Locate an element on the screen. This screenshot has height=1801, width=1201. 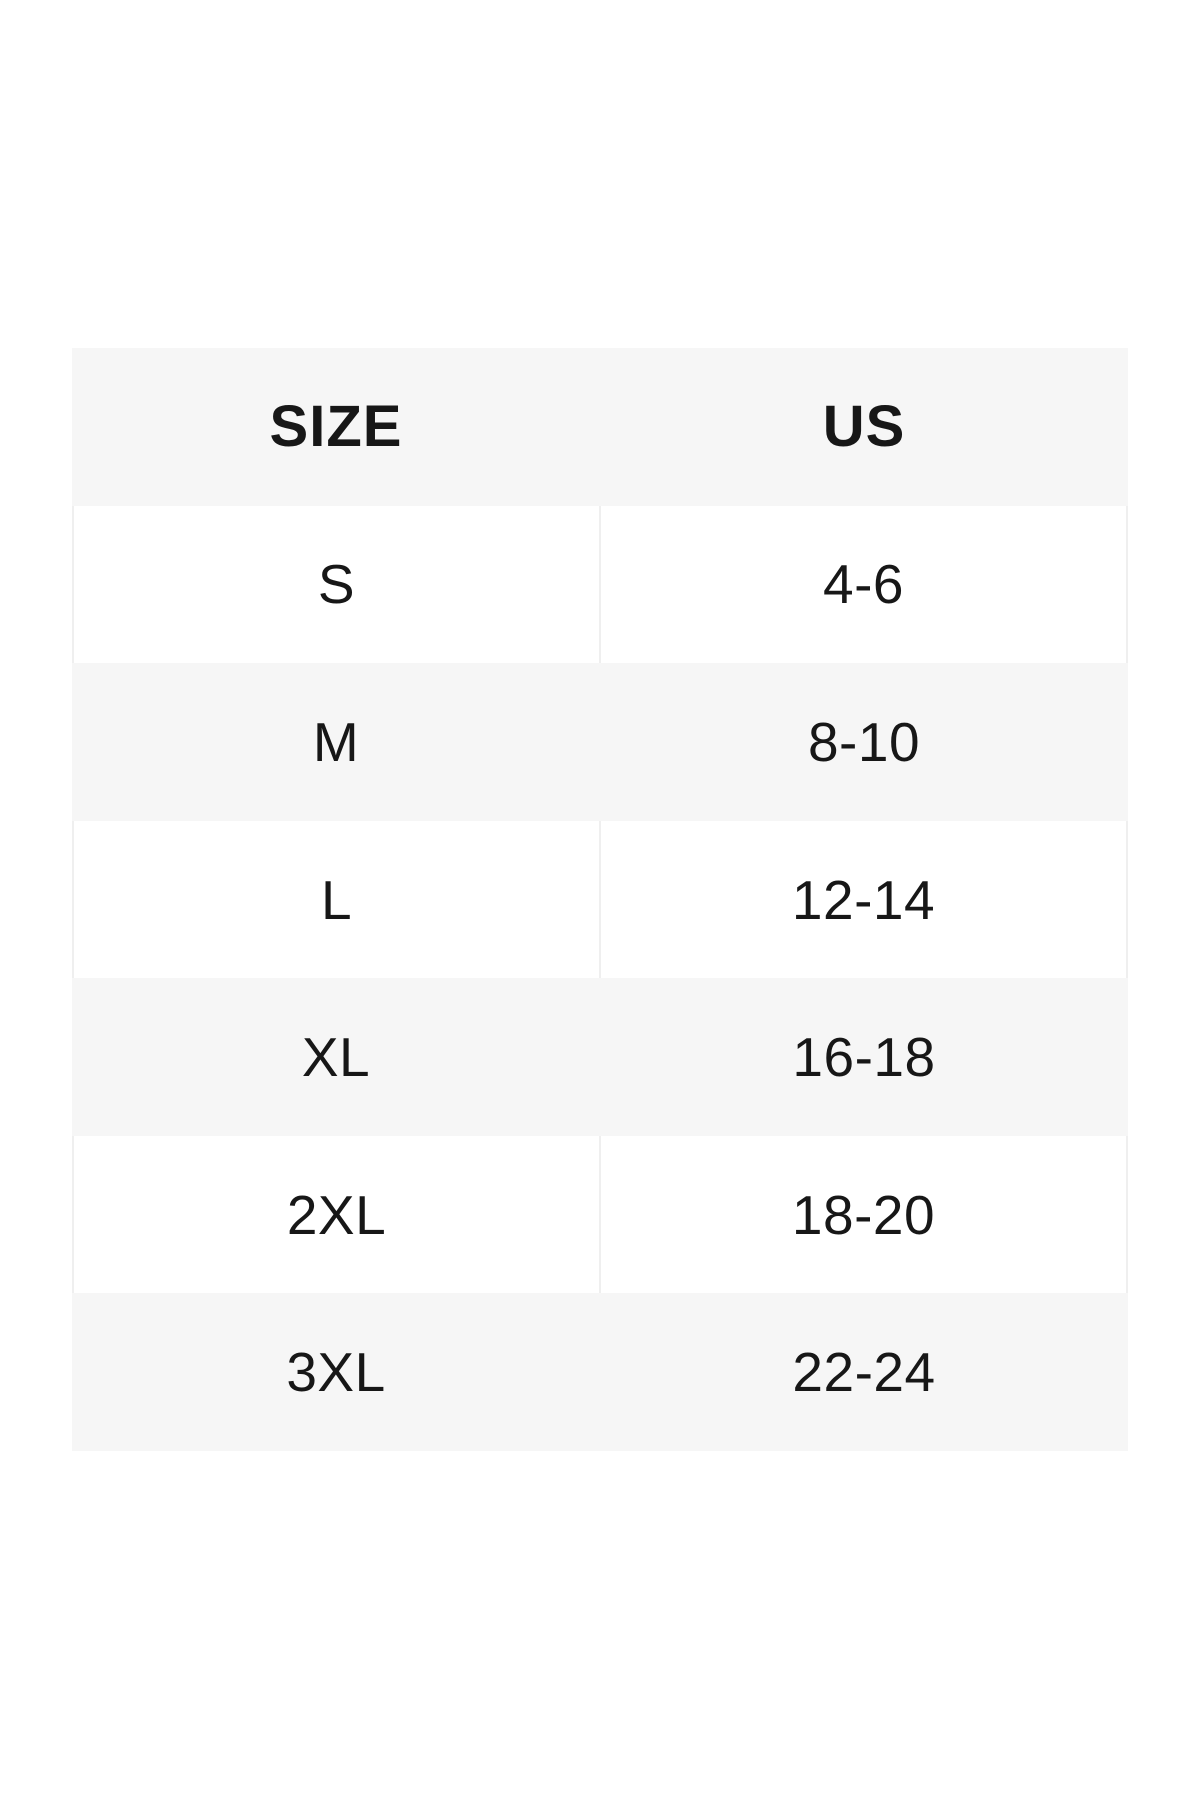
column-header-us: US is located at coordinates (864, 427).